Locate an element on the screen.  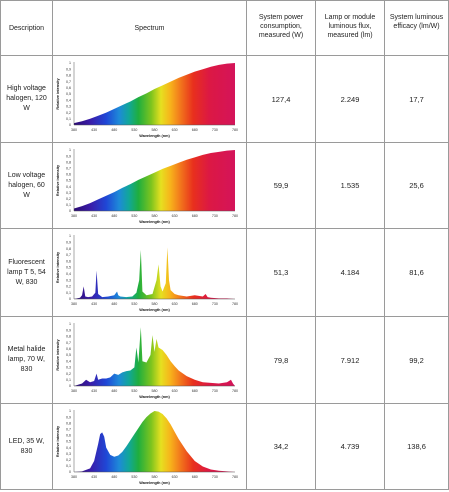
flux-value: 7.912 is located at coordinates (350, 360).